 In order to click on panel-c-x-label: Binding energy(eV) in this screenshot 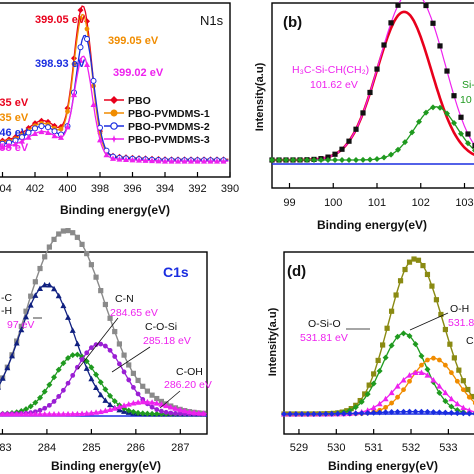, I will do `click(106, 466)`.